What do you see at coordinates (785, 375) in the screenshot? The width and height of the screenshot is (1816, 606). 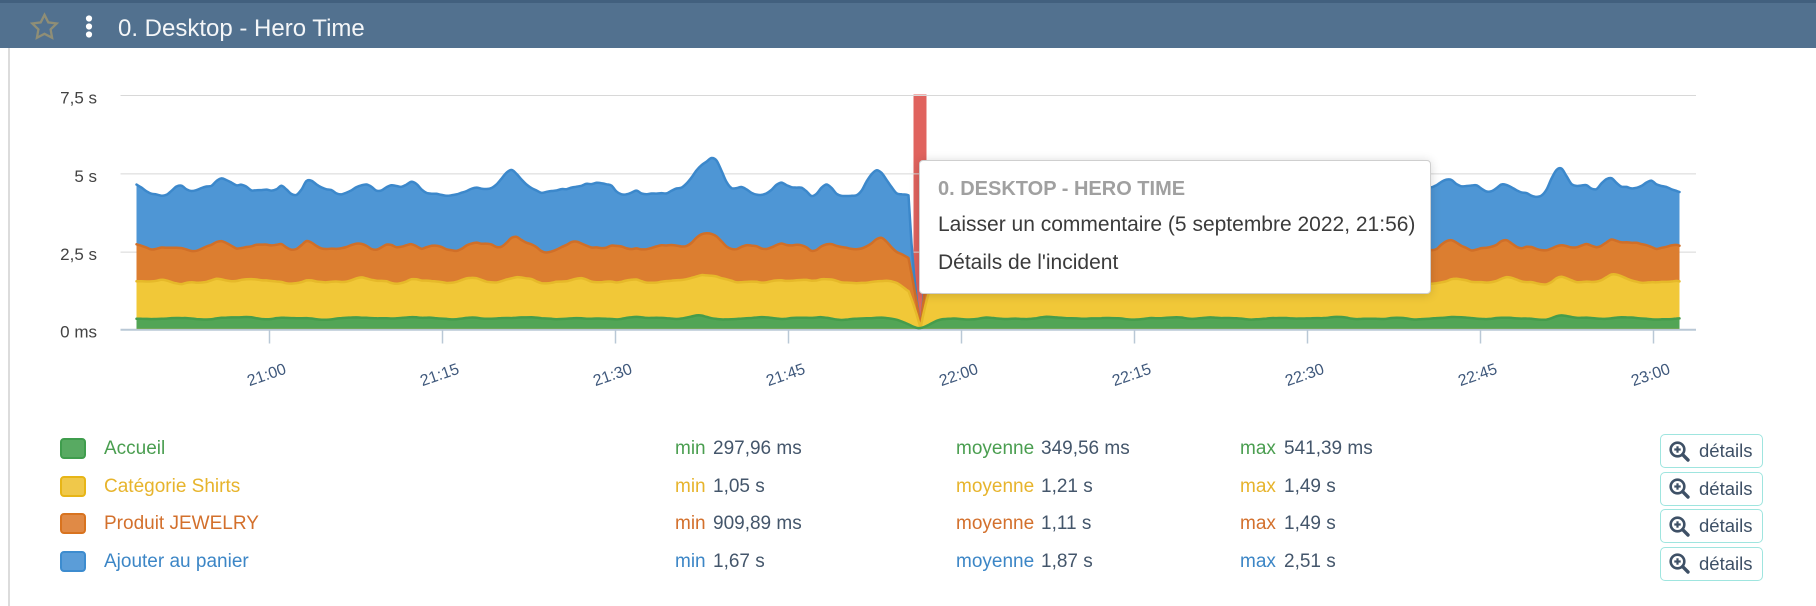 I see `svg-text: 21:45` at bounding box center [785, 375].